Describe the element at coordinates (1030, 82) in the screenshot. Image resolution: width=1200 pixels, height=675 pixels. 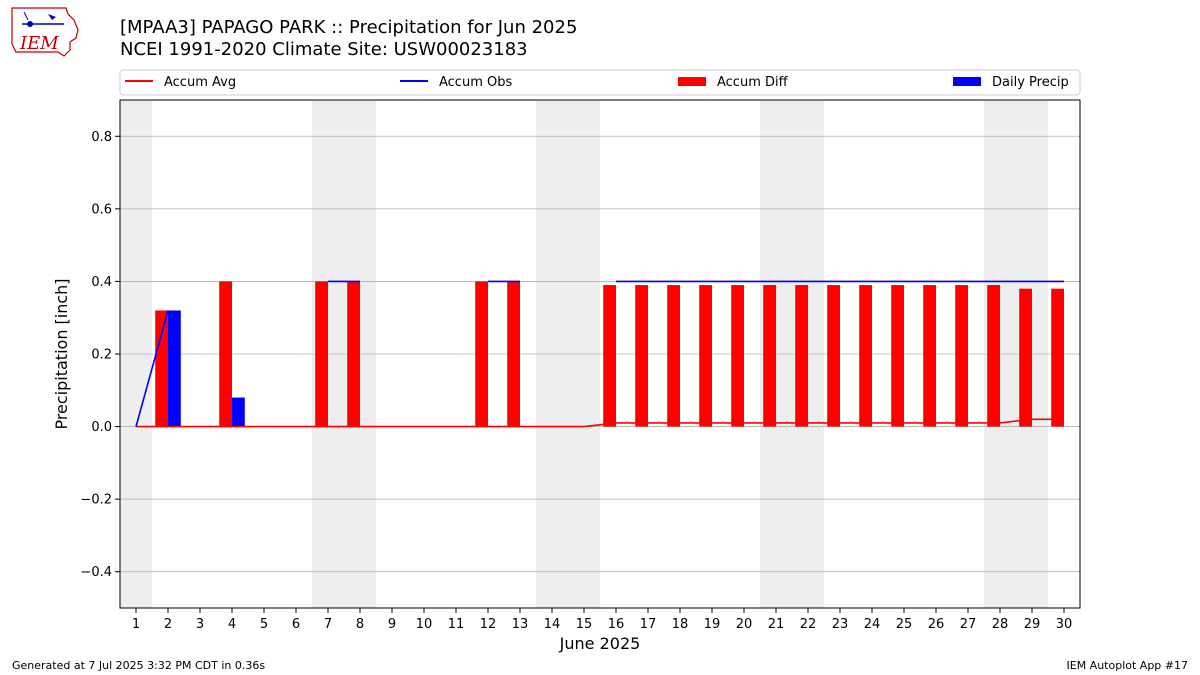
I see `legend-daily-precip-label: Daily Precip` at that location.